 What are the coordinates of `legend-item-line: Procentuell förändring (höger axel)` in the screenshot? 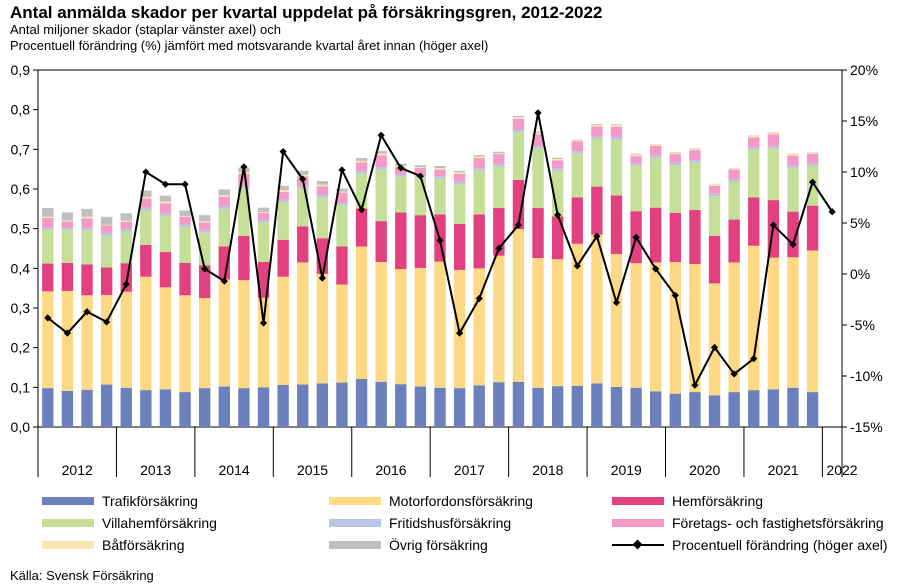 It's located at (750, 545).